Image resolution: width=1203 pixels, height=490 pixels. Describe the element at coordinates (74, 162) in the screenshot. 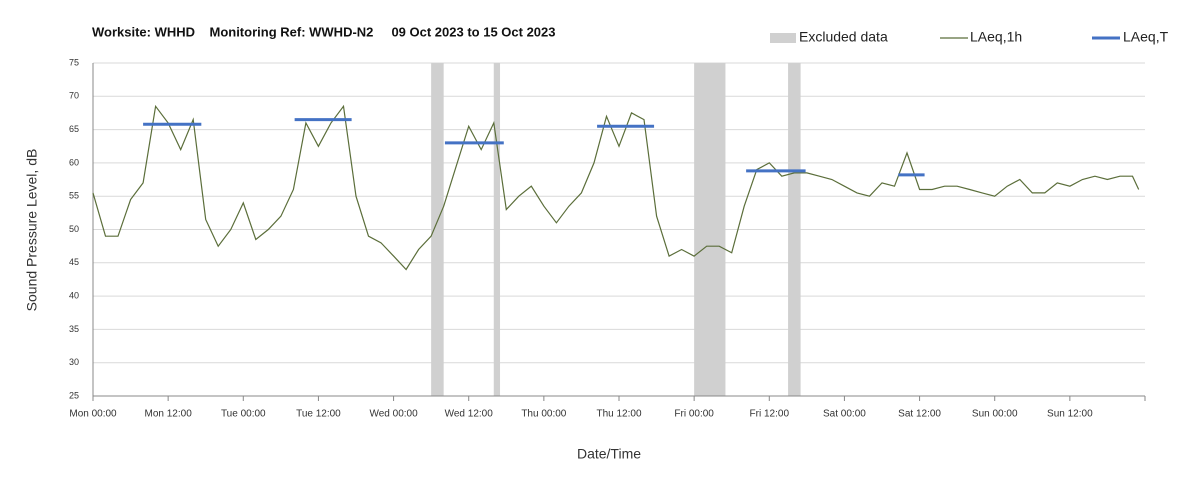

I see `y-tick-label: 60` at that location.